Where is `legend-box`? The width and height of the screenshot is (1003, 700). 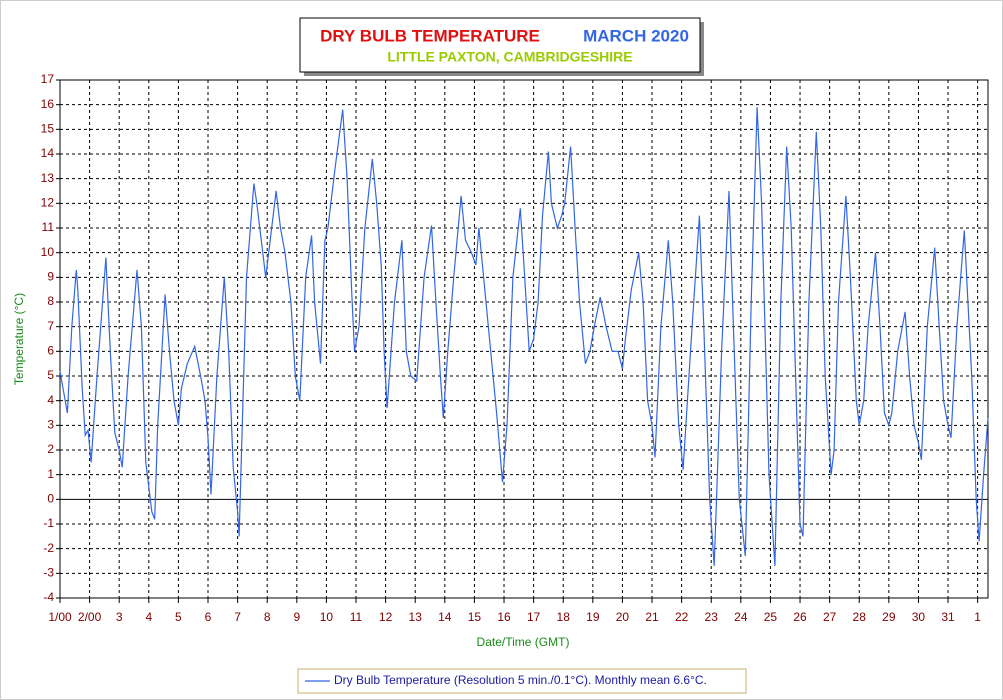
legend-box is located at coordinates (522, 681).